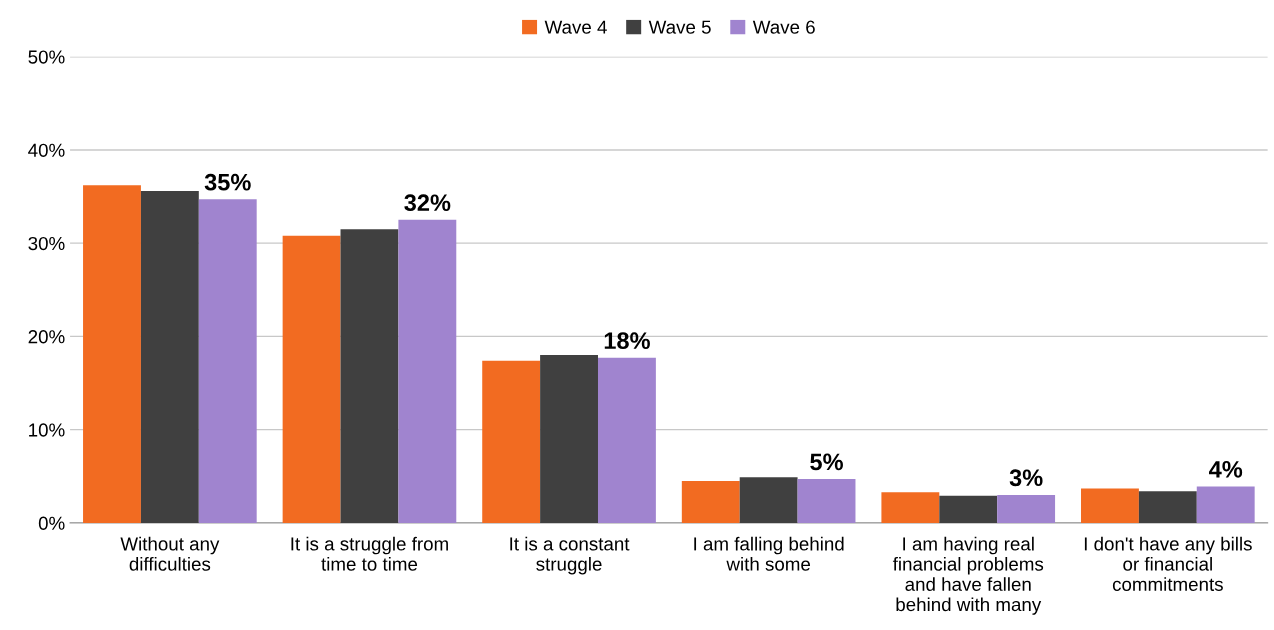  Describe the element at coordinates (1226, 469) in the screenshot. I see `data-label: 4%` at that location.